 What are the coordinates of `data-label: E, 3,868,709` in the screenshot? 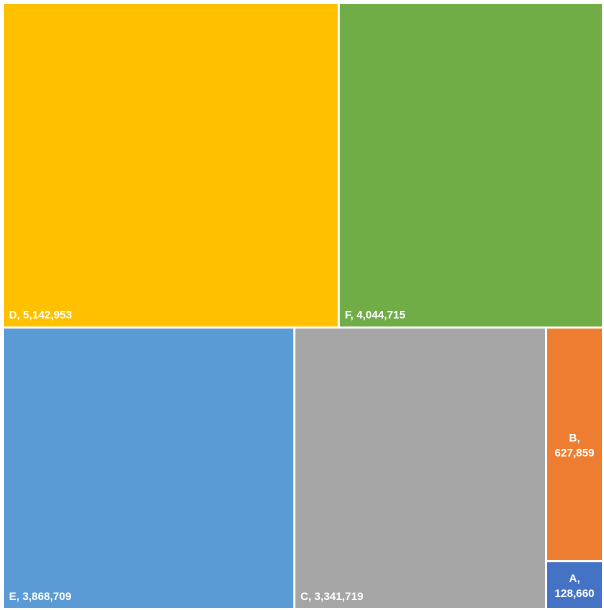 It's located at (40, 597).